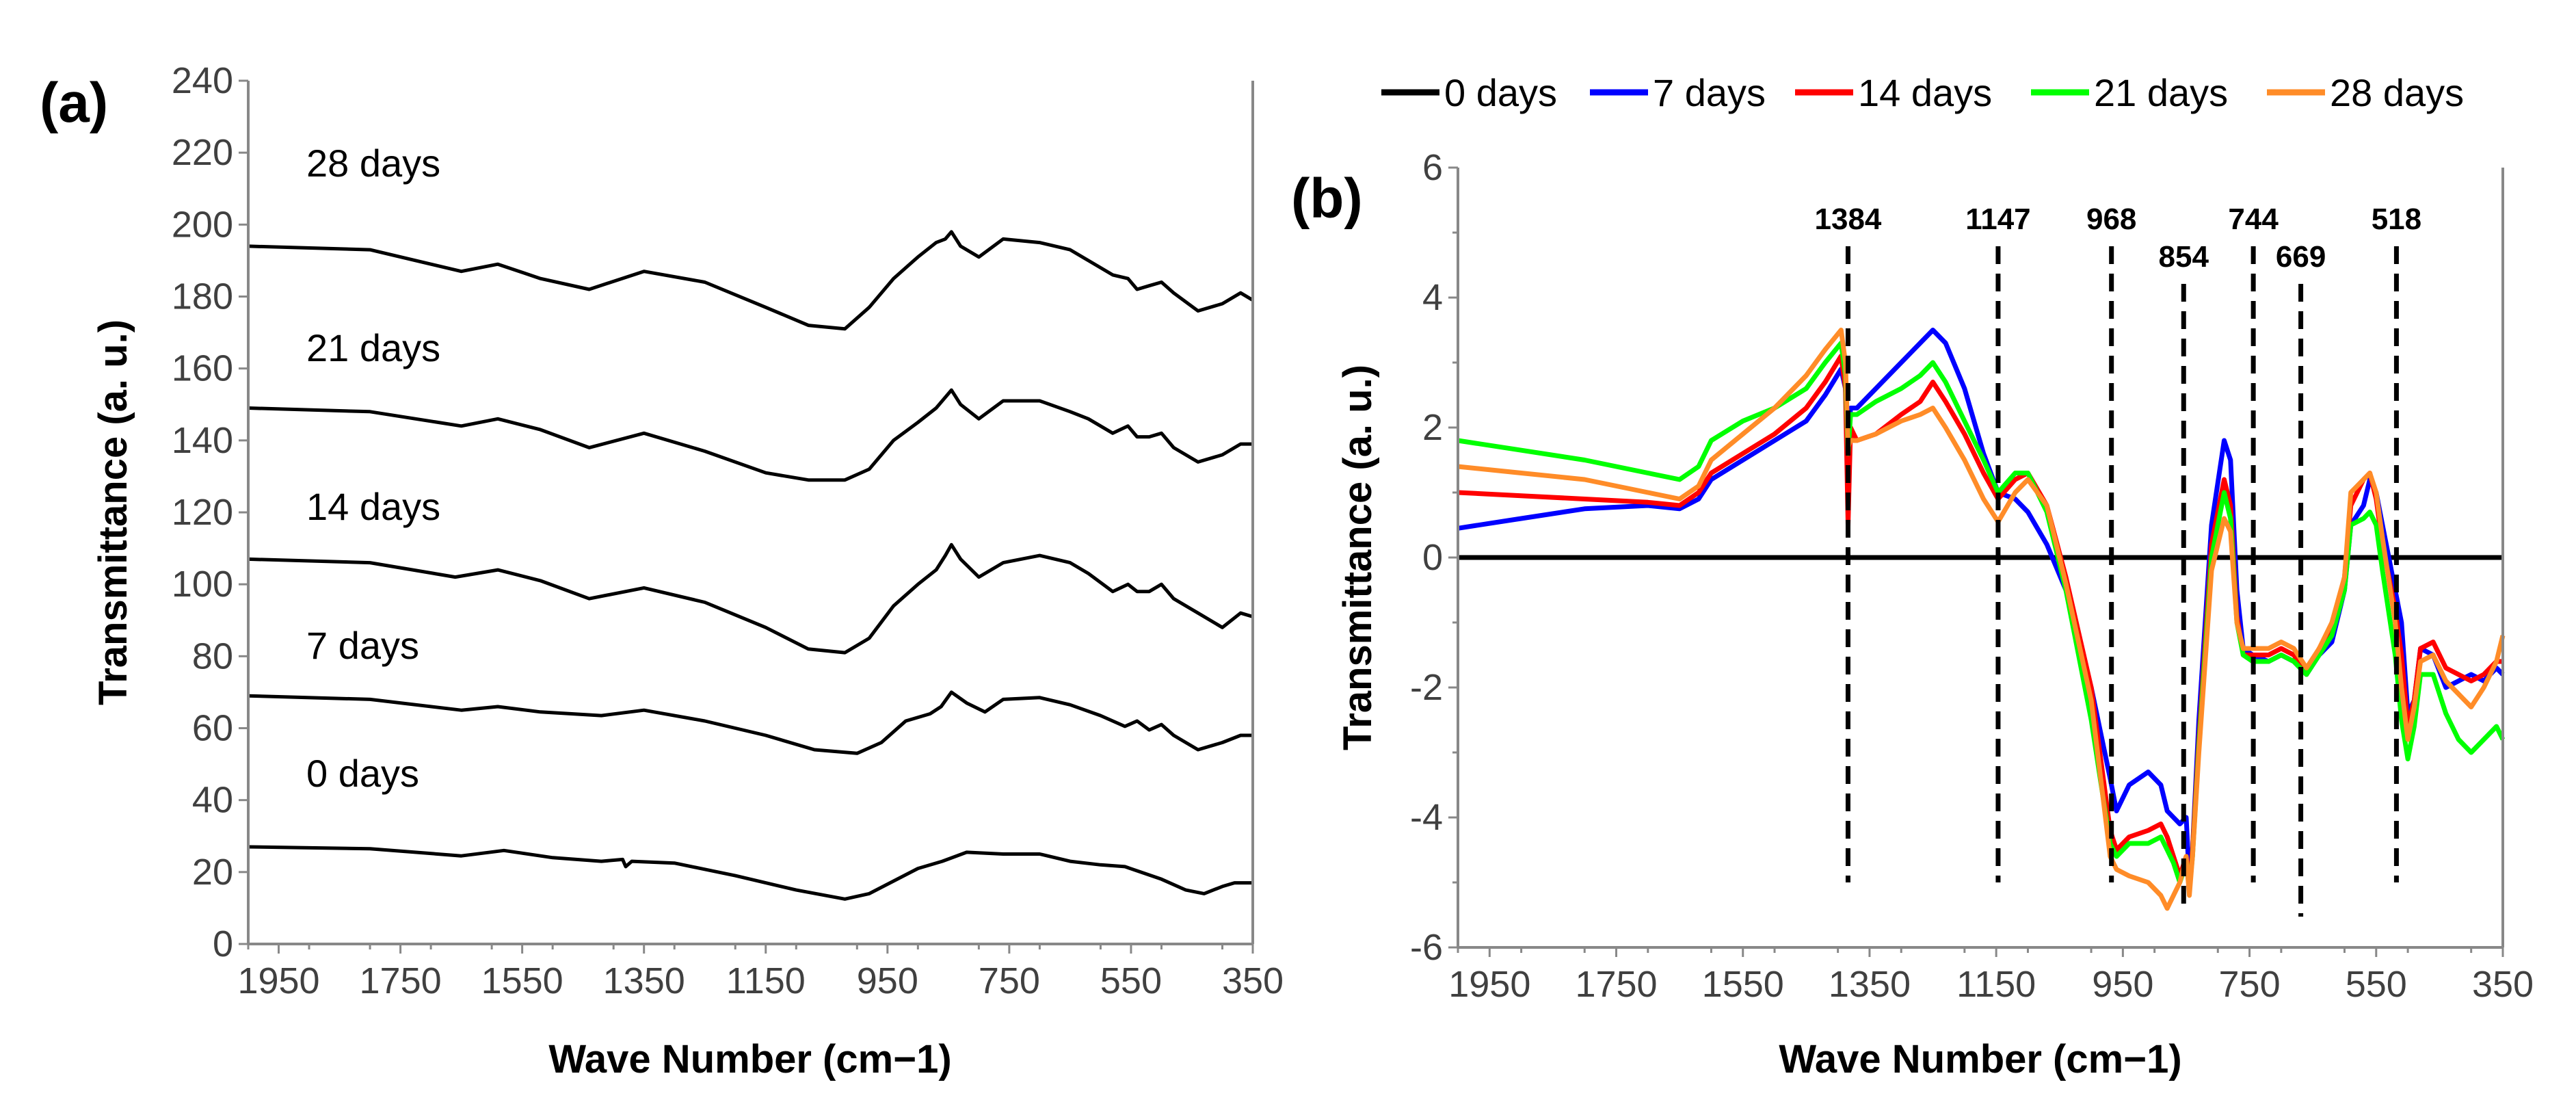 This screenshot has height=1115, width=2576. I want to click on series-line-0-days, so click(750, 873).